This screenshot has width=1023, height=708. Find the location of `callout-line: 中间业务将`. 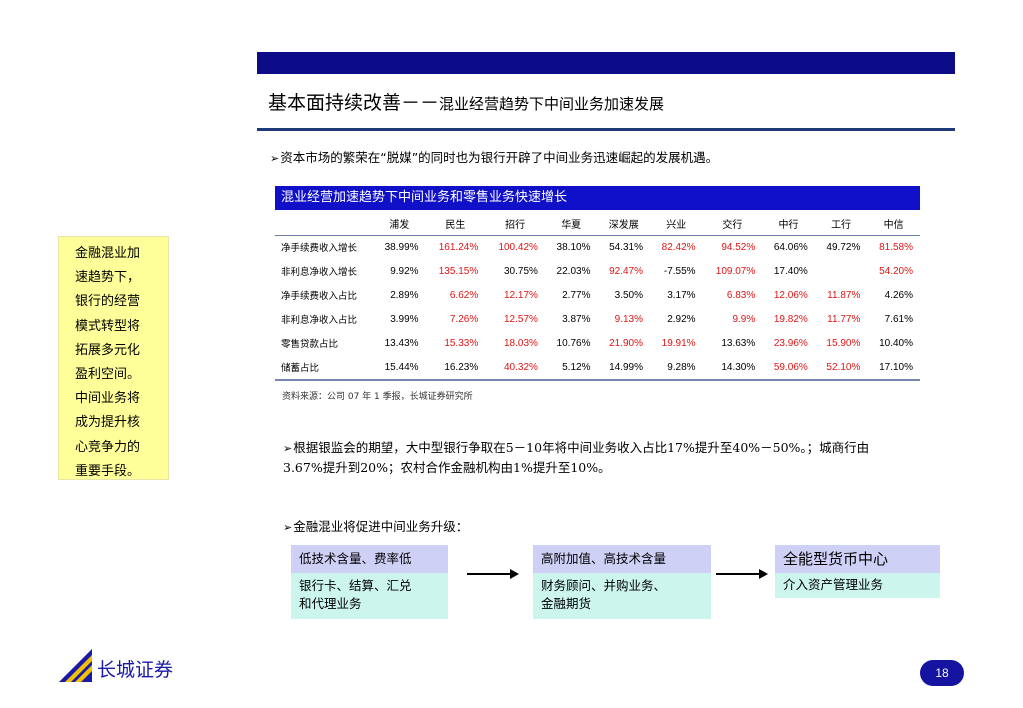

callout-line: 中间业务将 is located at coordinates (108, 399).